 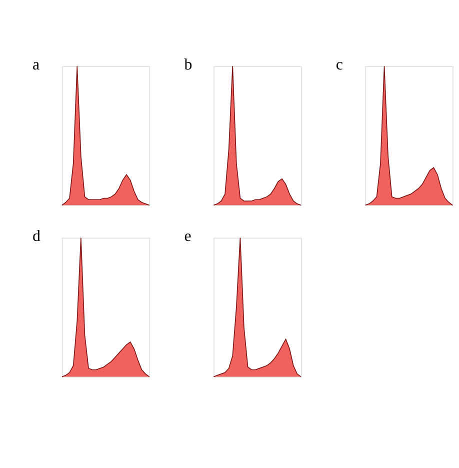 What do you see at coordinates (188, 236) in the screenshot?
I see `chart-title: e` at bounding box center [188, 236].